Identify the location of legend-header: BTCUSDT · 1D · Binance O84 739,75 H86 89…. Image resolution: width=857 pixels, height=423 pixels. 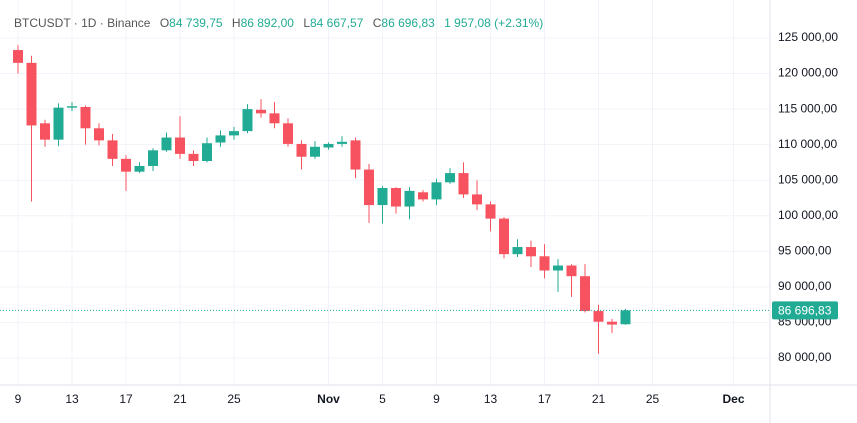
(281, 23).